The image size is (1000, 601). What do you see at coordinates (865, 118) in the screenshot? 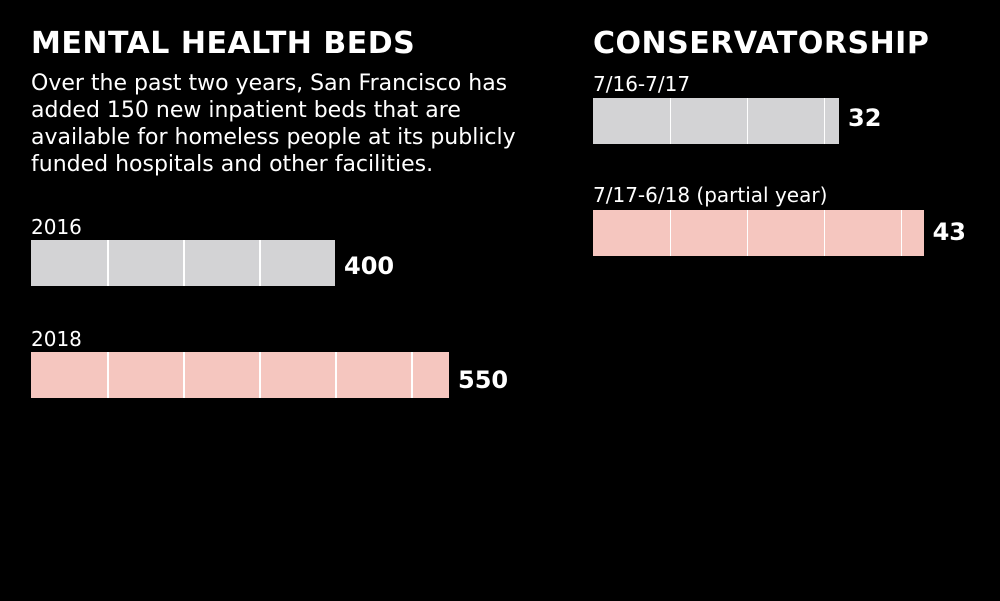
I see `value-label-7-16-7-17: 32` at bounding box center [865, 118].